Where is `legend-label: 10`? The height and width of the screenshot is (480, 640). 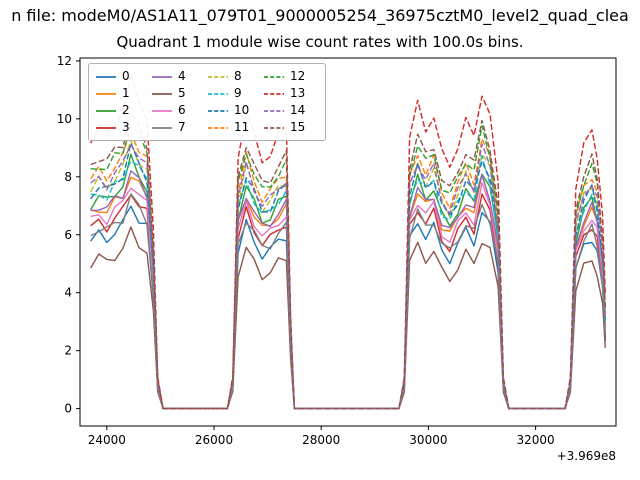 legend-label: 10 is located at coordinates (242, 110).